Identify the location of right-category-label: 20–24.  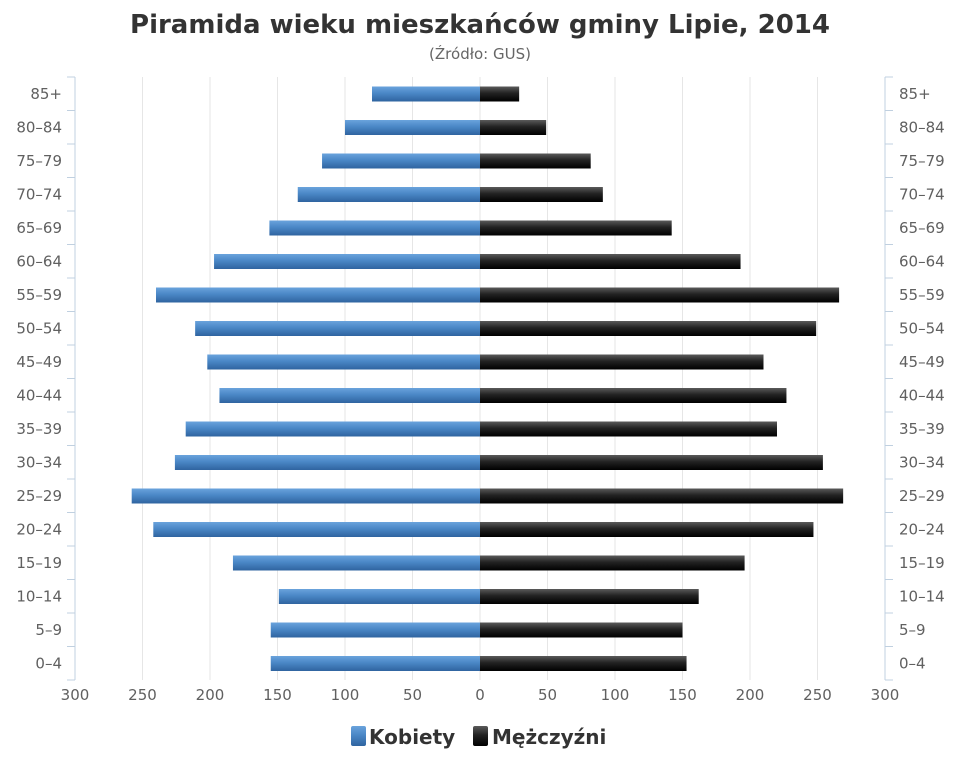
(922, 530).